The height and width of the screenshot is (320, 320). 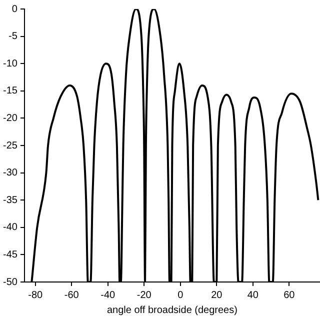 I want to click on y-tick-label: -50, so click(x=10, y=282).